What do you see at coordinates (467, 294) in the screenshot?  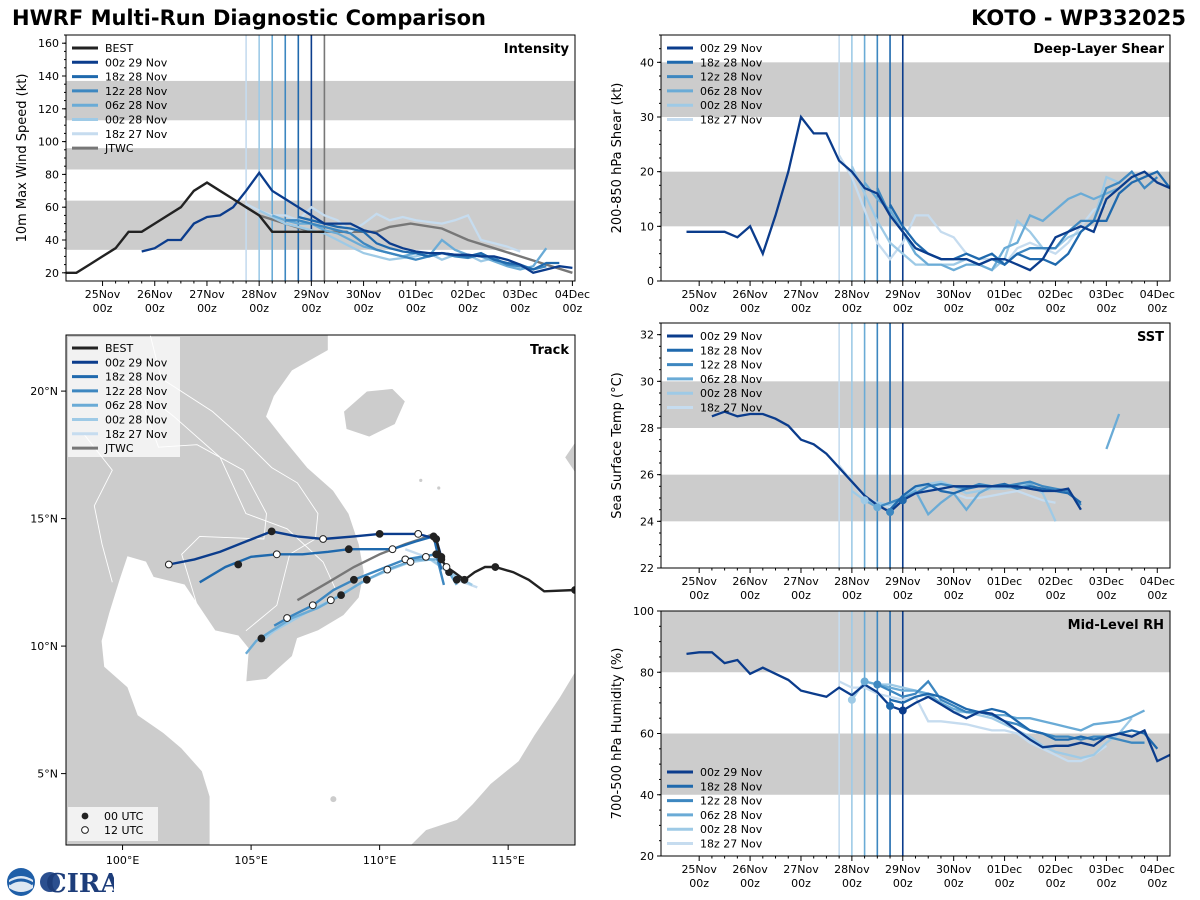 I see `intensity-xtick-label: 02Dec` at bounding box center [467, 294].